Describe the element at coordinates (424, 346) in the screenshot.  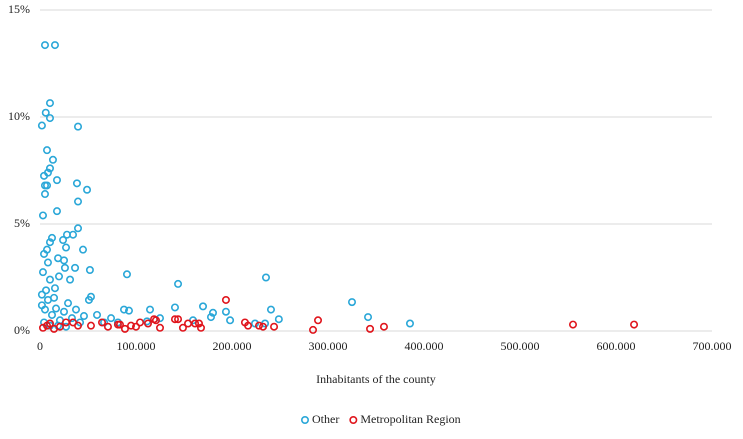
I see `x-tick-label: 400.000` at that location.